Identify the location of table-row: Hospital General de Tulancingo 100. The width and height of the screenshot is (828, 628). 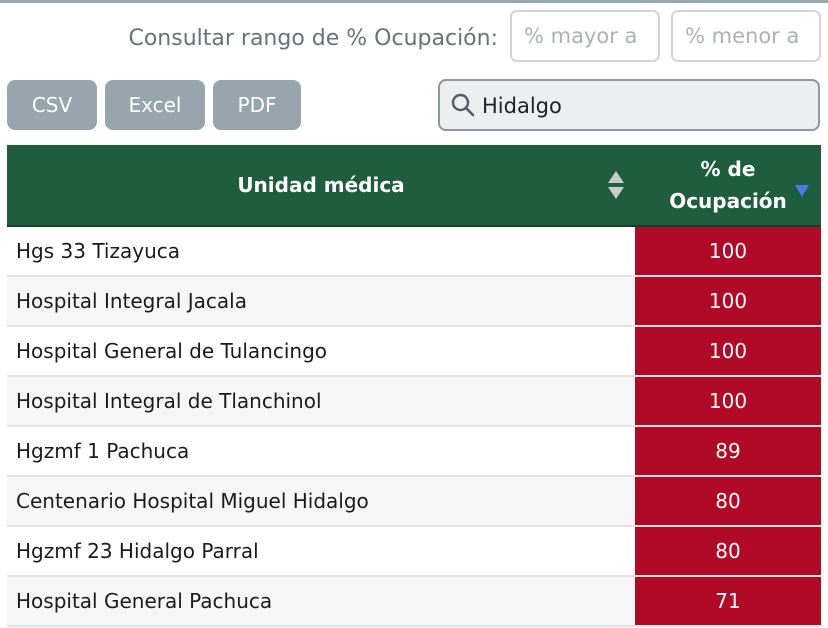
(414, 352).